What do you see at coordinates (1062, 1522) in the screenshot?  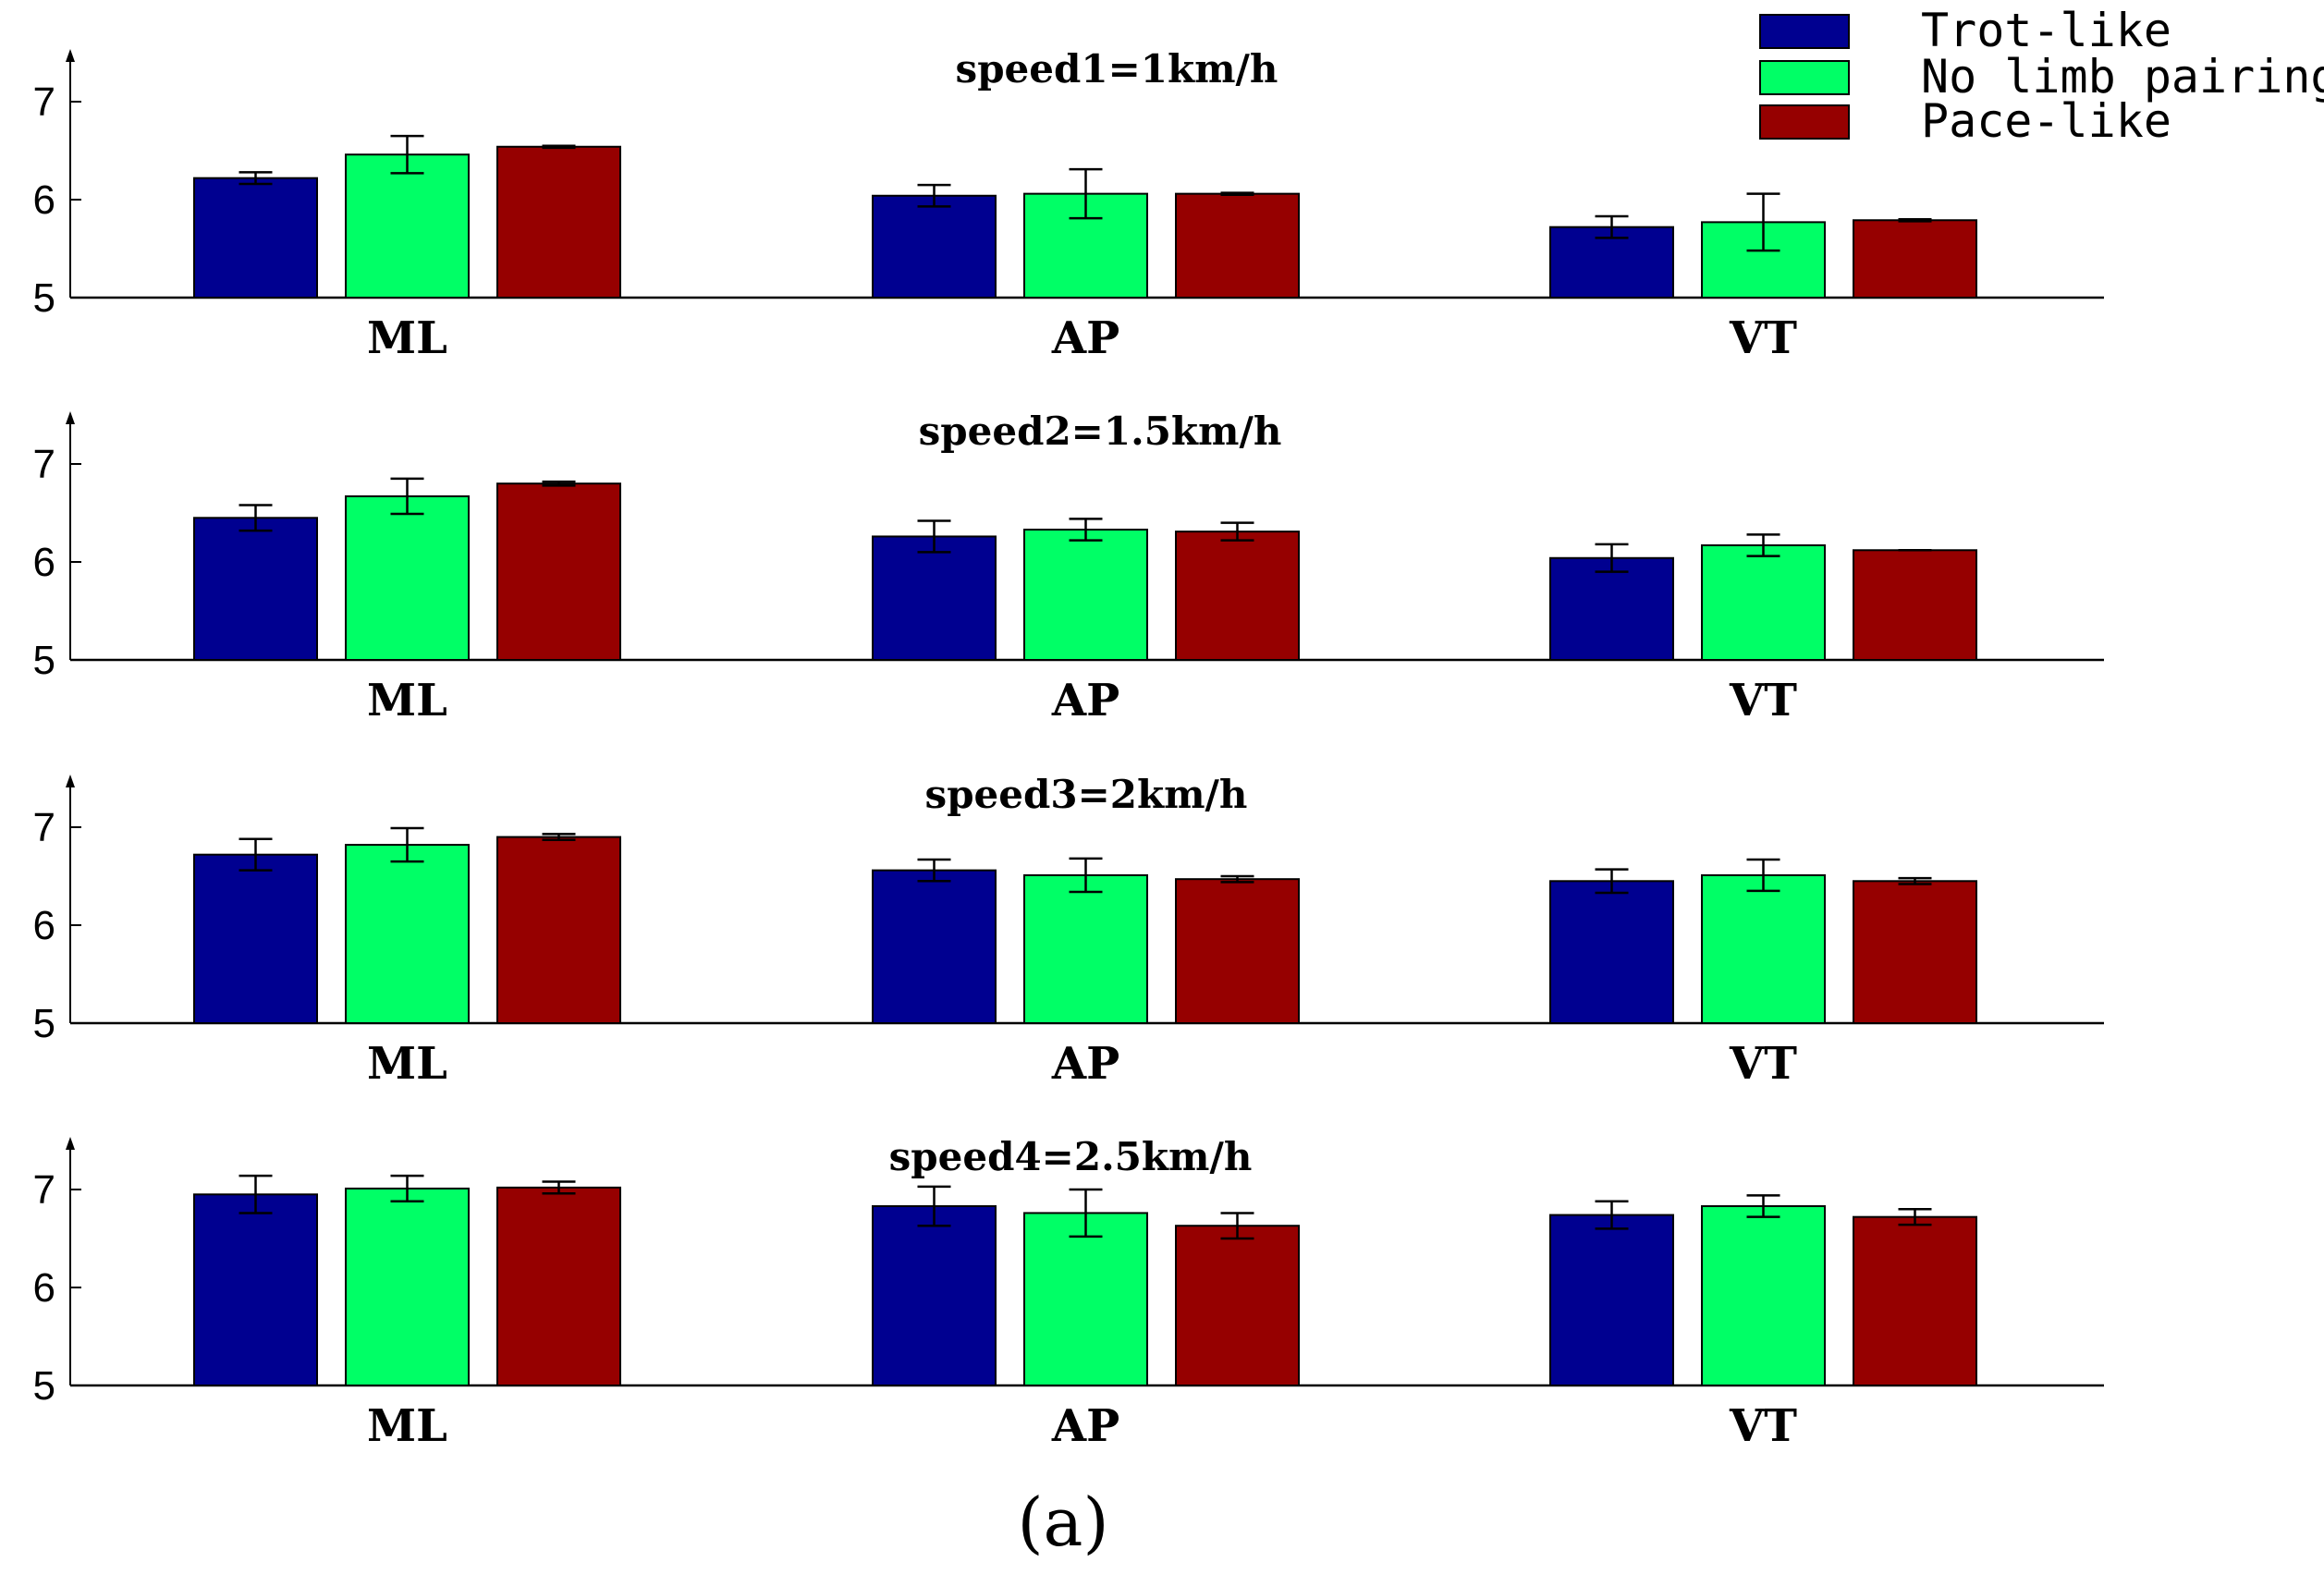 I see `figure-caption: (a)` at bounding box center [1062, 1522].